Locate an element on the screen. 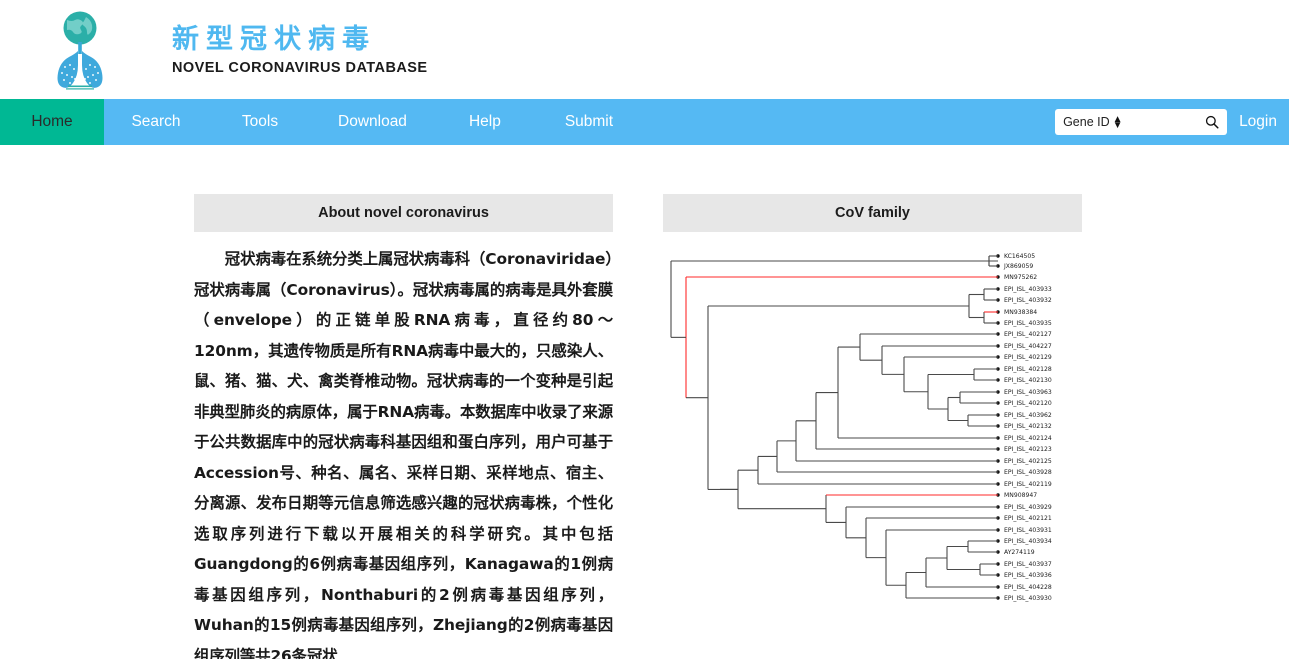  tree-tip-label: EPI_ISL_402123 is located at coordinates (1028, 449).